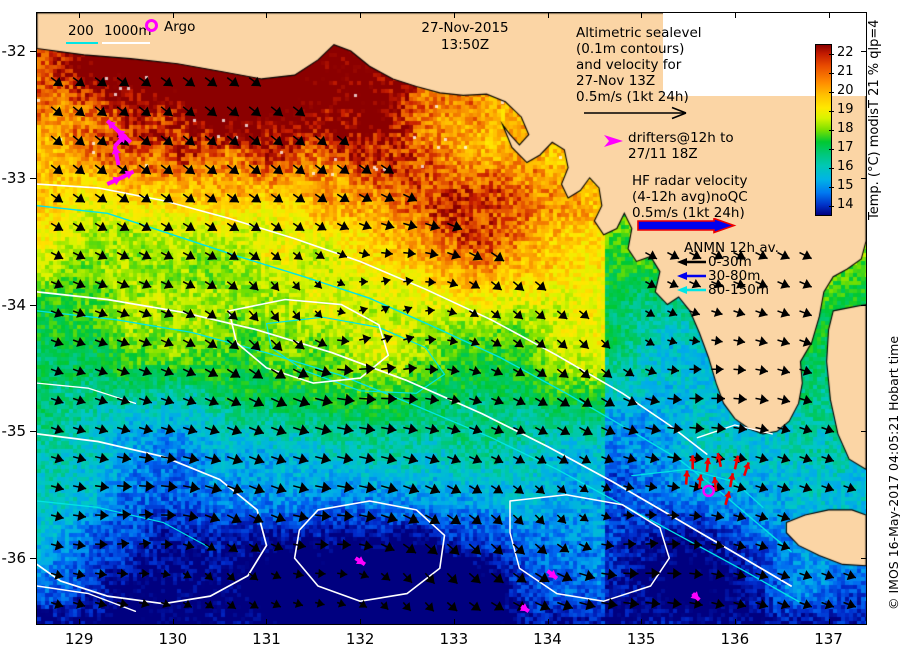  What do you see at coordinates (14, 177) in the screenshot?
I see `y-tick-label: -33` at bounding box center [14, 177].